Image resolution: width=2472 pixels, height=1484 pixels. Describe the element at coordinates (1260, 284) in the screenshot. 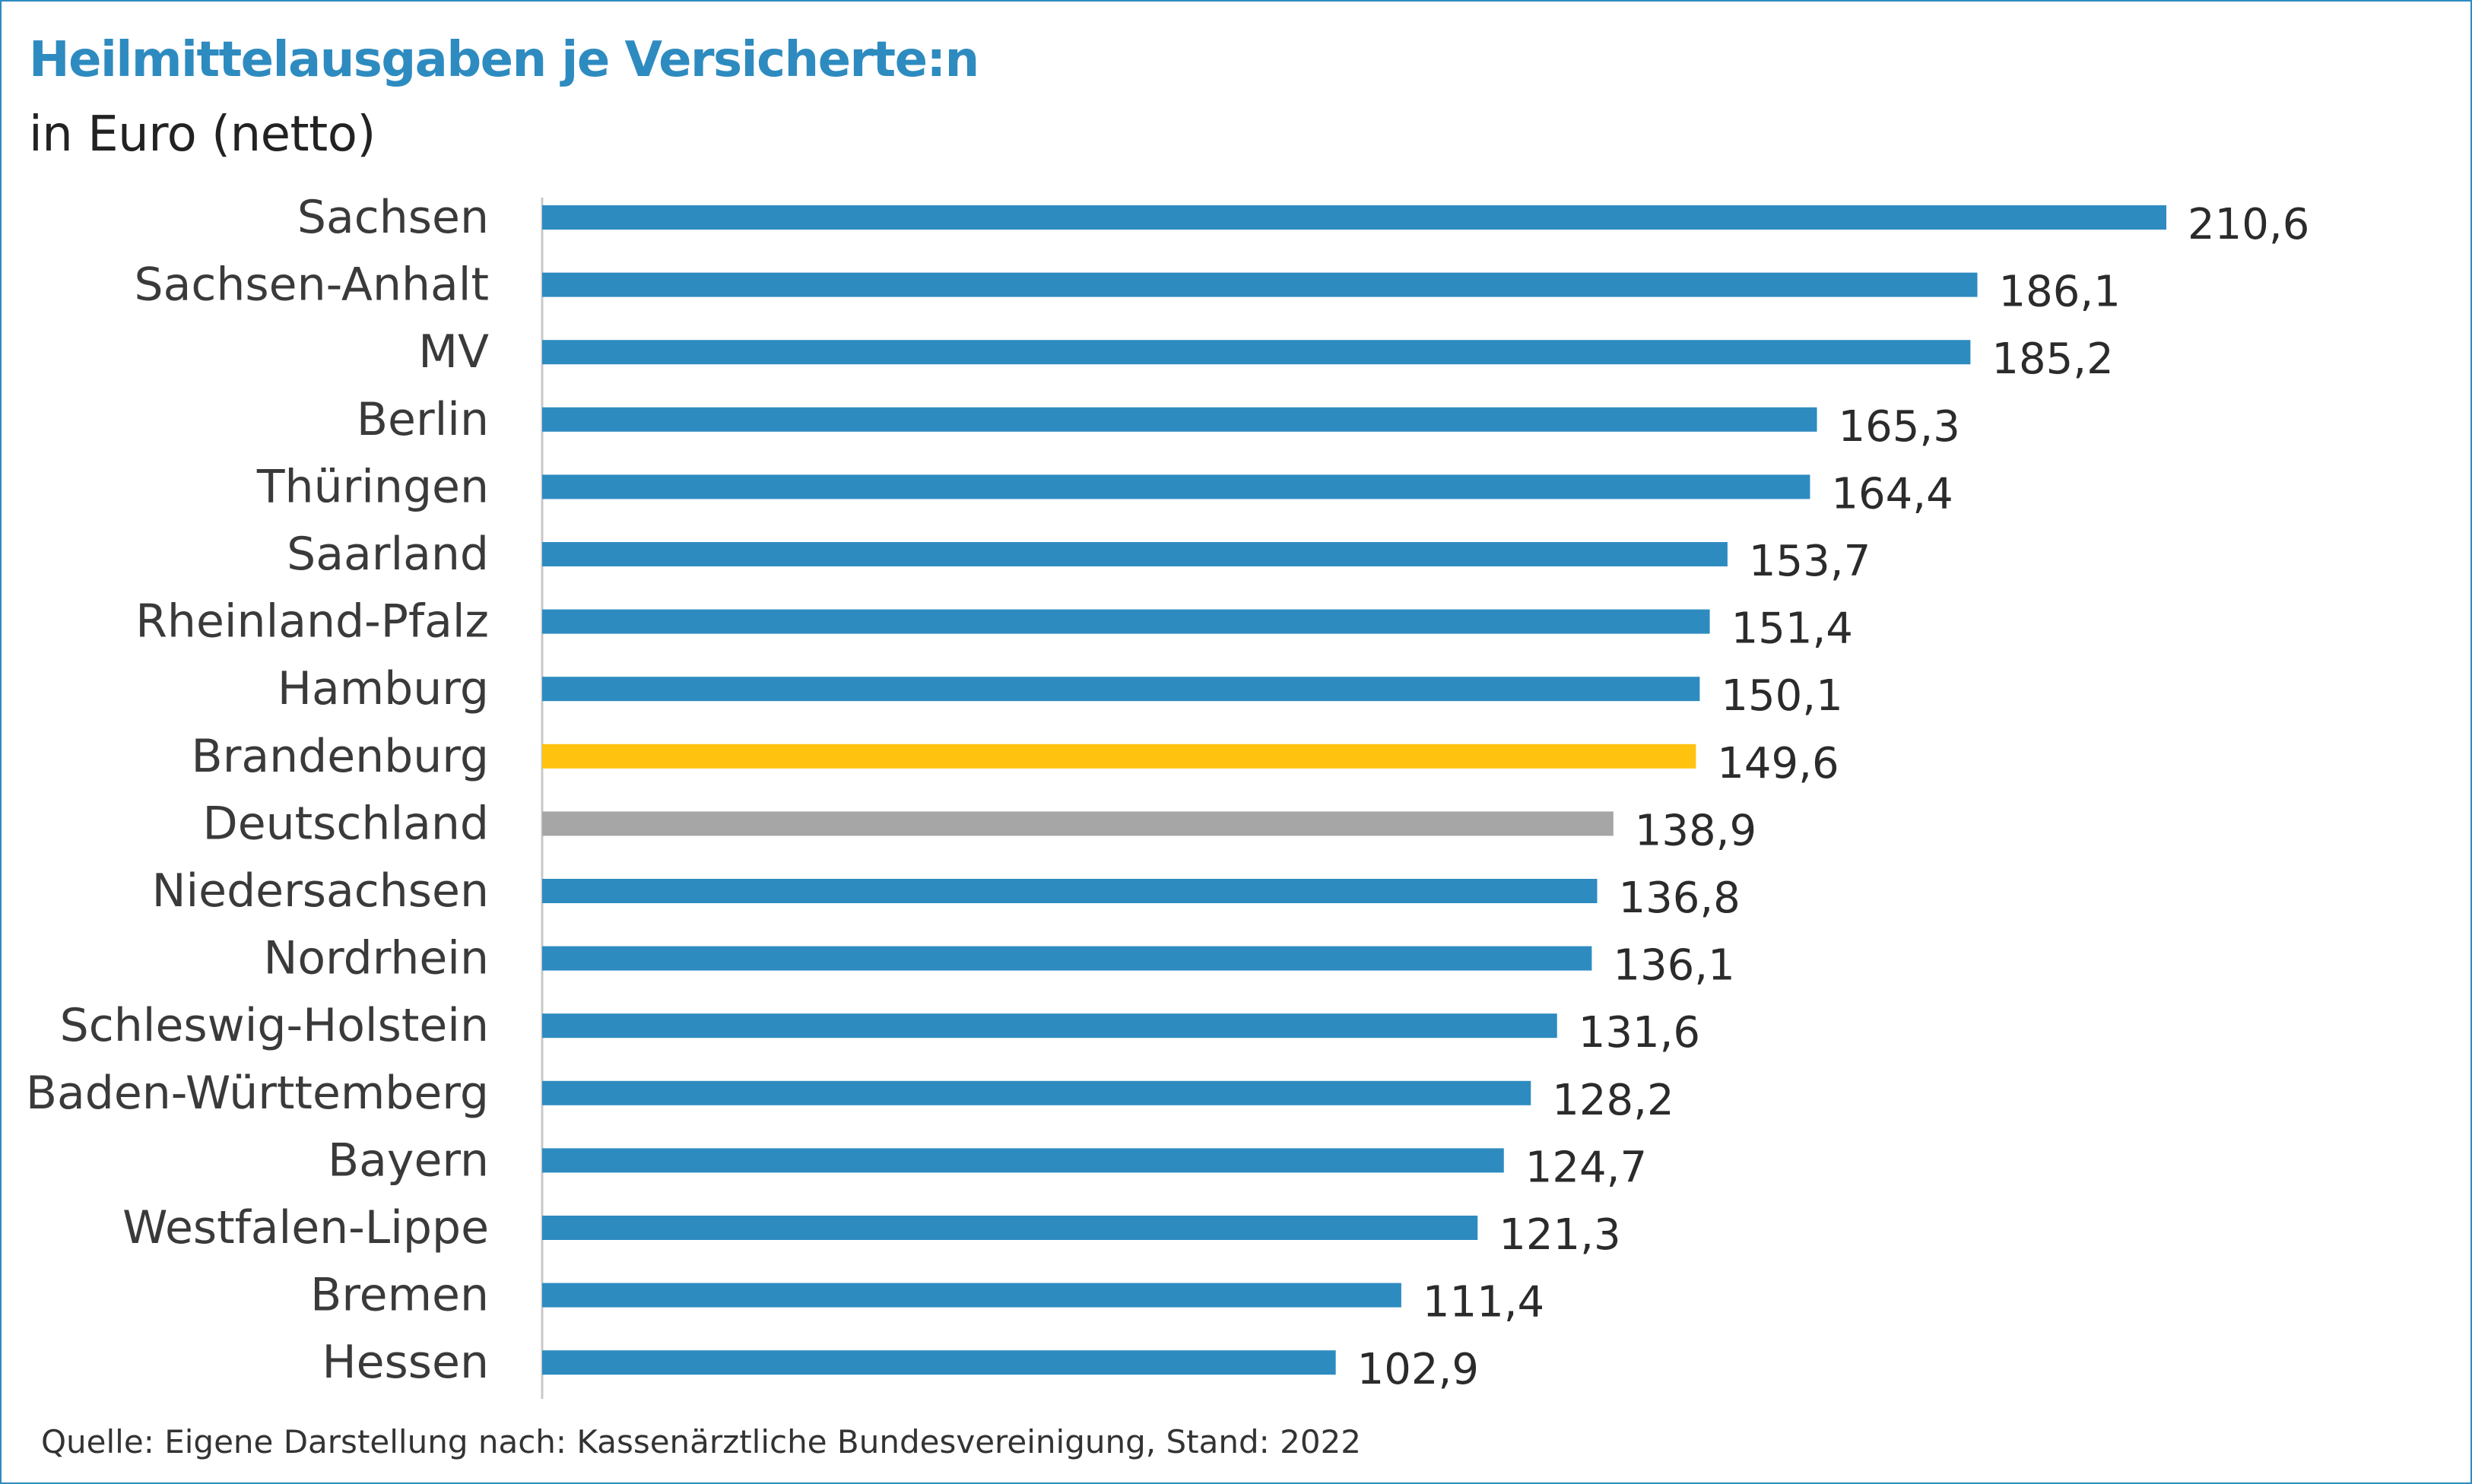

I see `bar-sachsen-anhalt` at that location.